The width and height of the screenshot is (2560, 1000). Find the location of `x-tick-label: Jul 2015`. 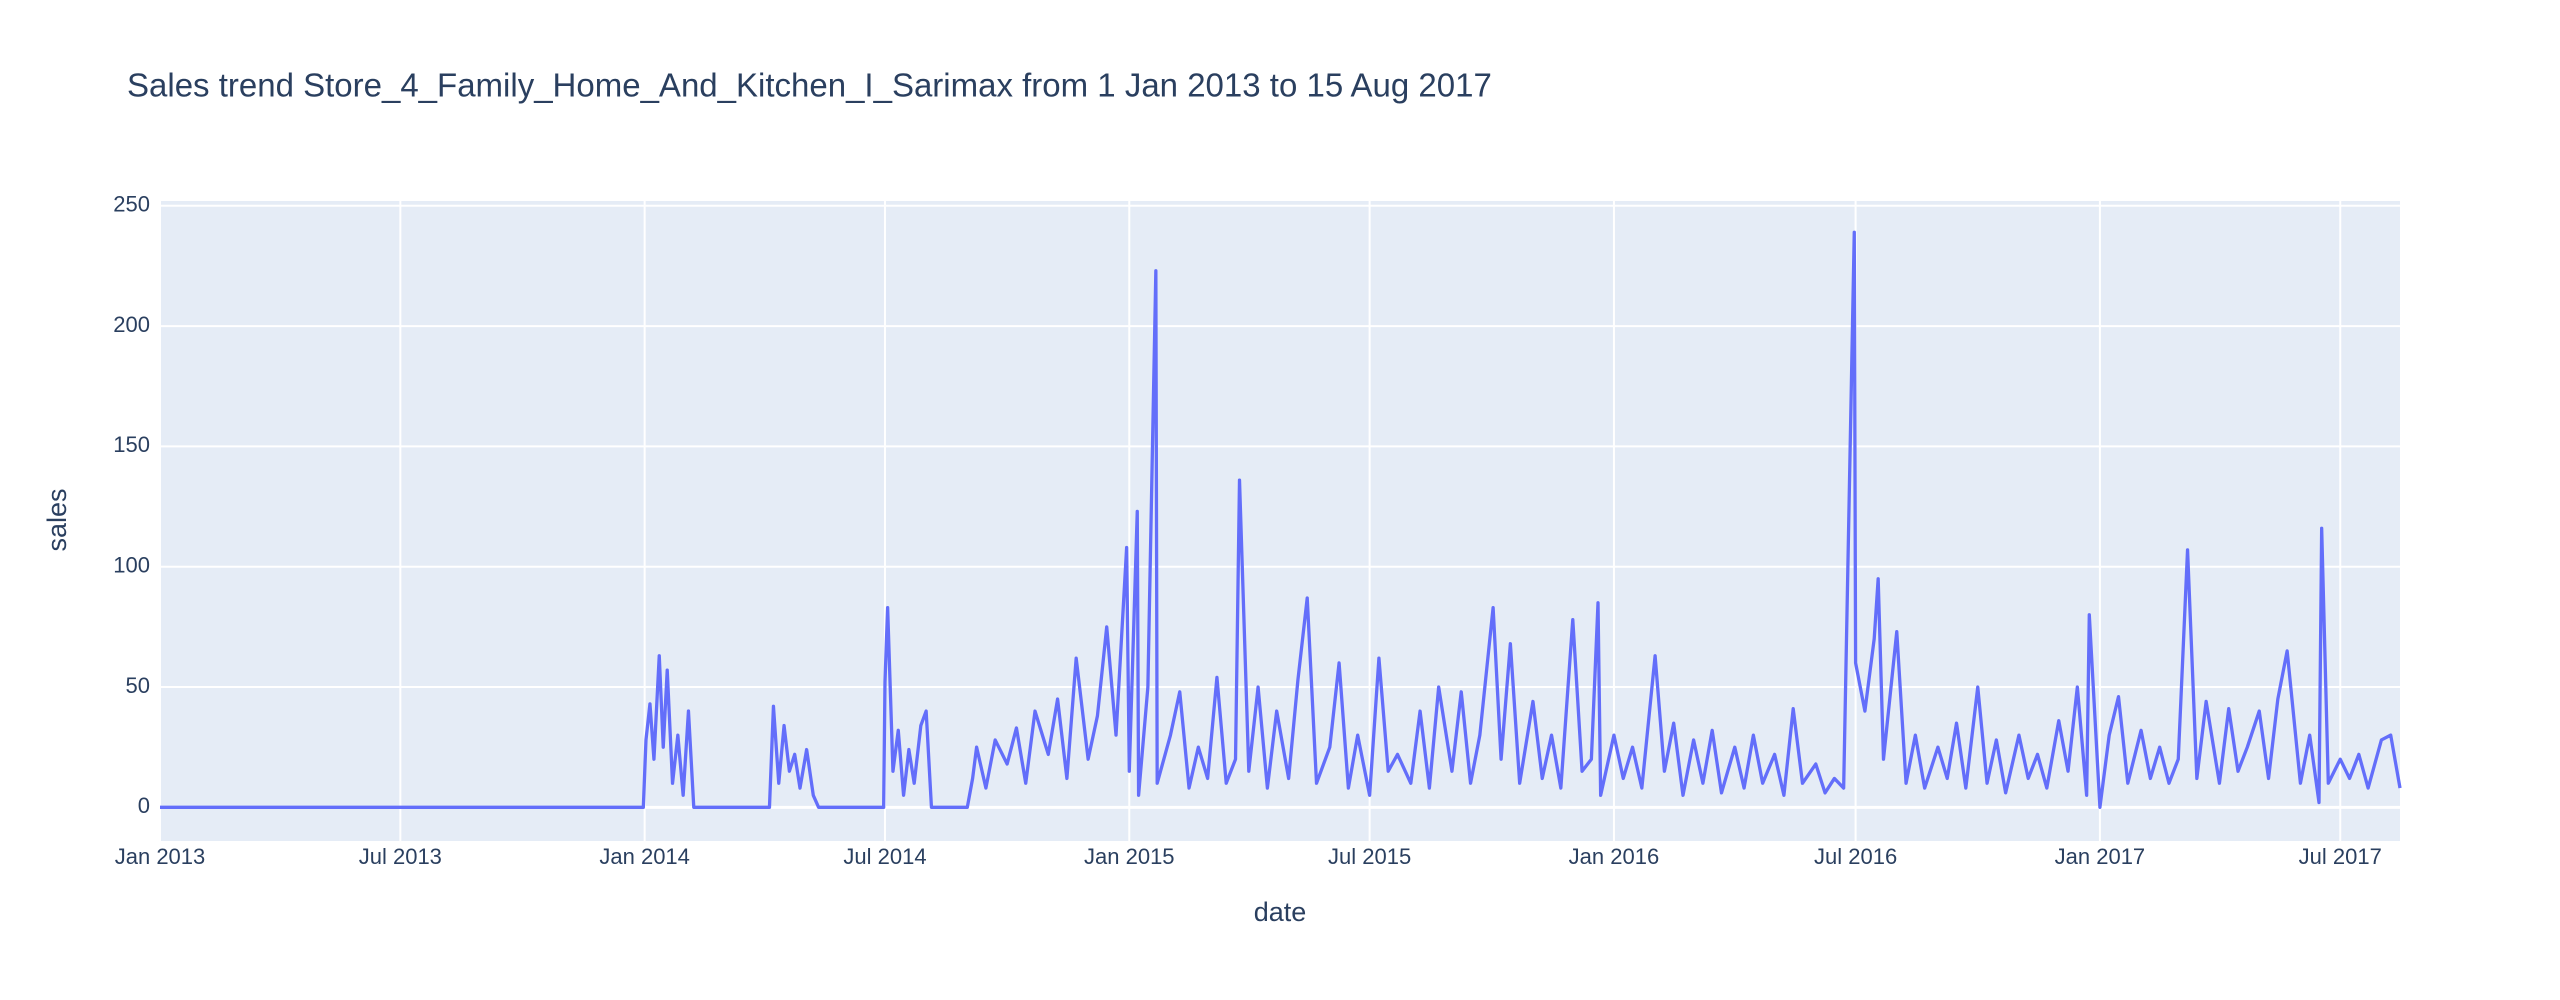

x-tick-label: Jul 2015 is located at coordinates (1369, 856).